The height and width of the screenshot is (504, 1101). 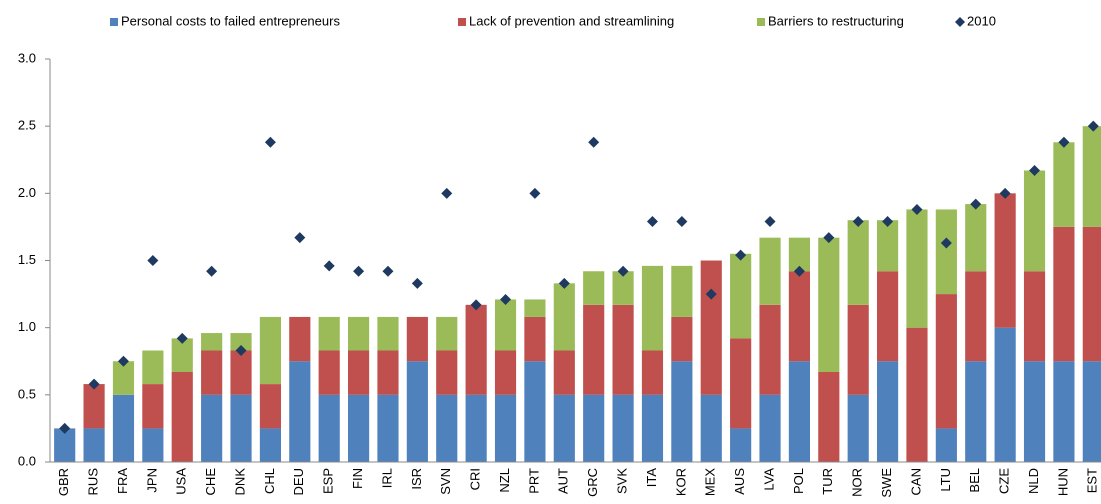 I want to click on legend-label: Personal costs to failed entrepreneurs, so click(x=230, y=20).